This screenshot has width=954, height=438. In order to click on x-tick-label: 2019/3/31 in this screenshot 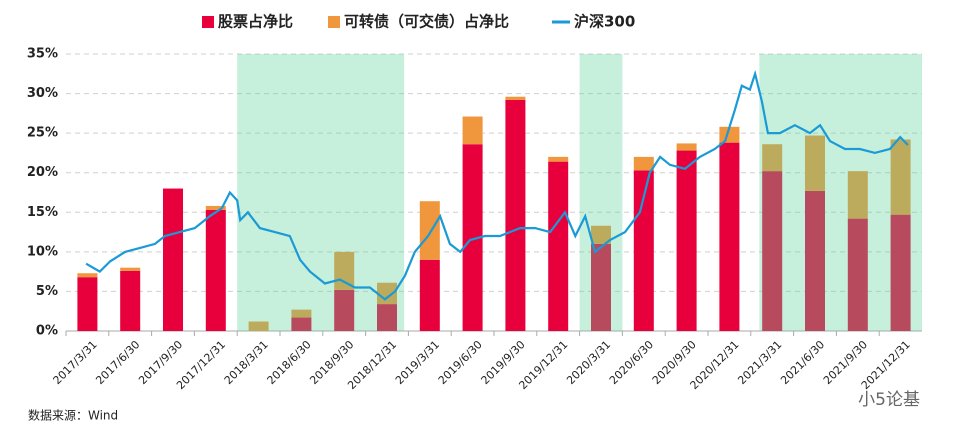, I will do `click(417, 362)`.